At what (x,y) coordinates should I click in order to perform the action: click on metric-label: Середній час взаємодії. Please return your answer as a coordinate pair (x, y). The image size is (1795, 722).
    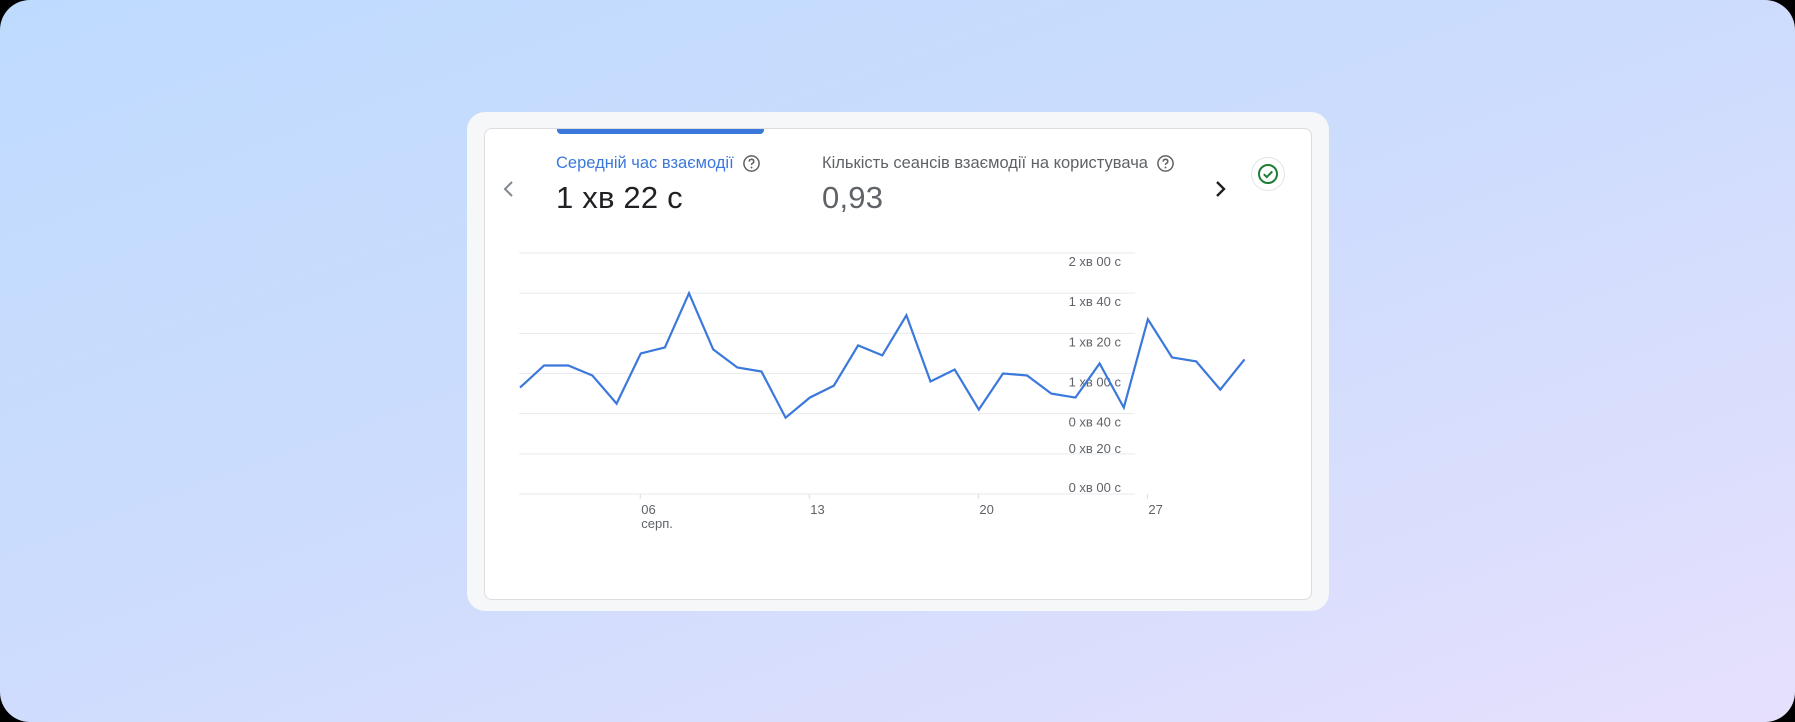
    Looking at the image, I should click on (645, 163).